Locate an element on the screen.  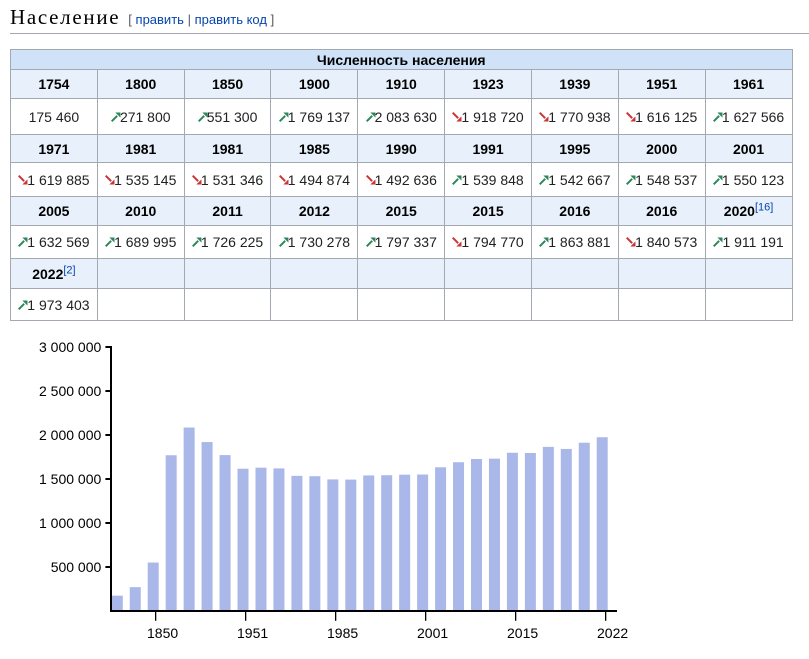
svg-text: 1 000 000 is located at coordinates (70, 523).